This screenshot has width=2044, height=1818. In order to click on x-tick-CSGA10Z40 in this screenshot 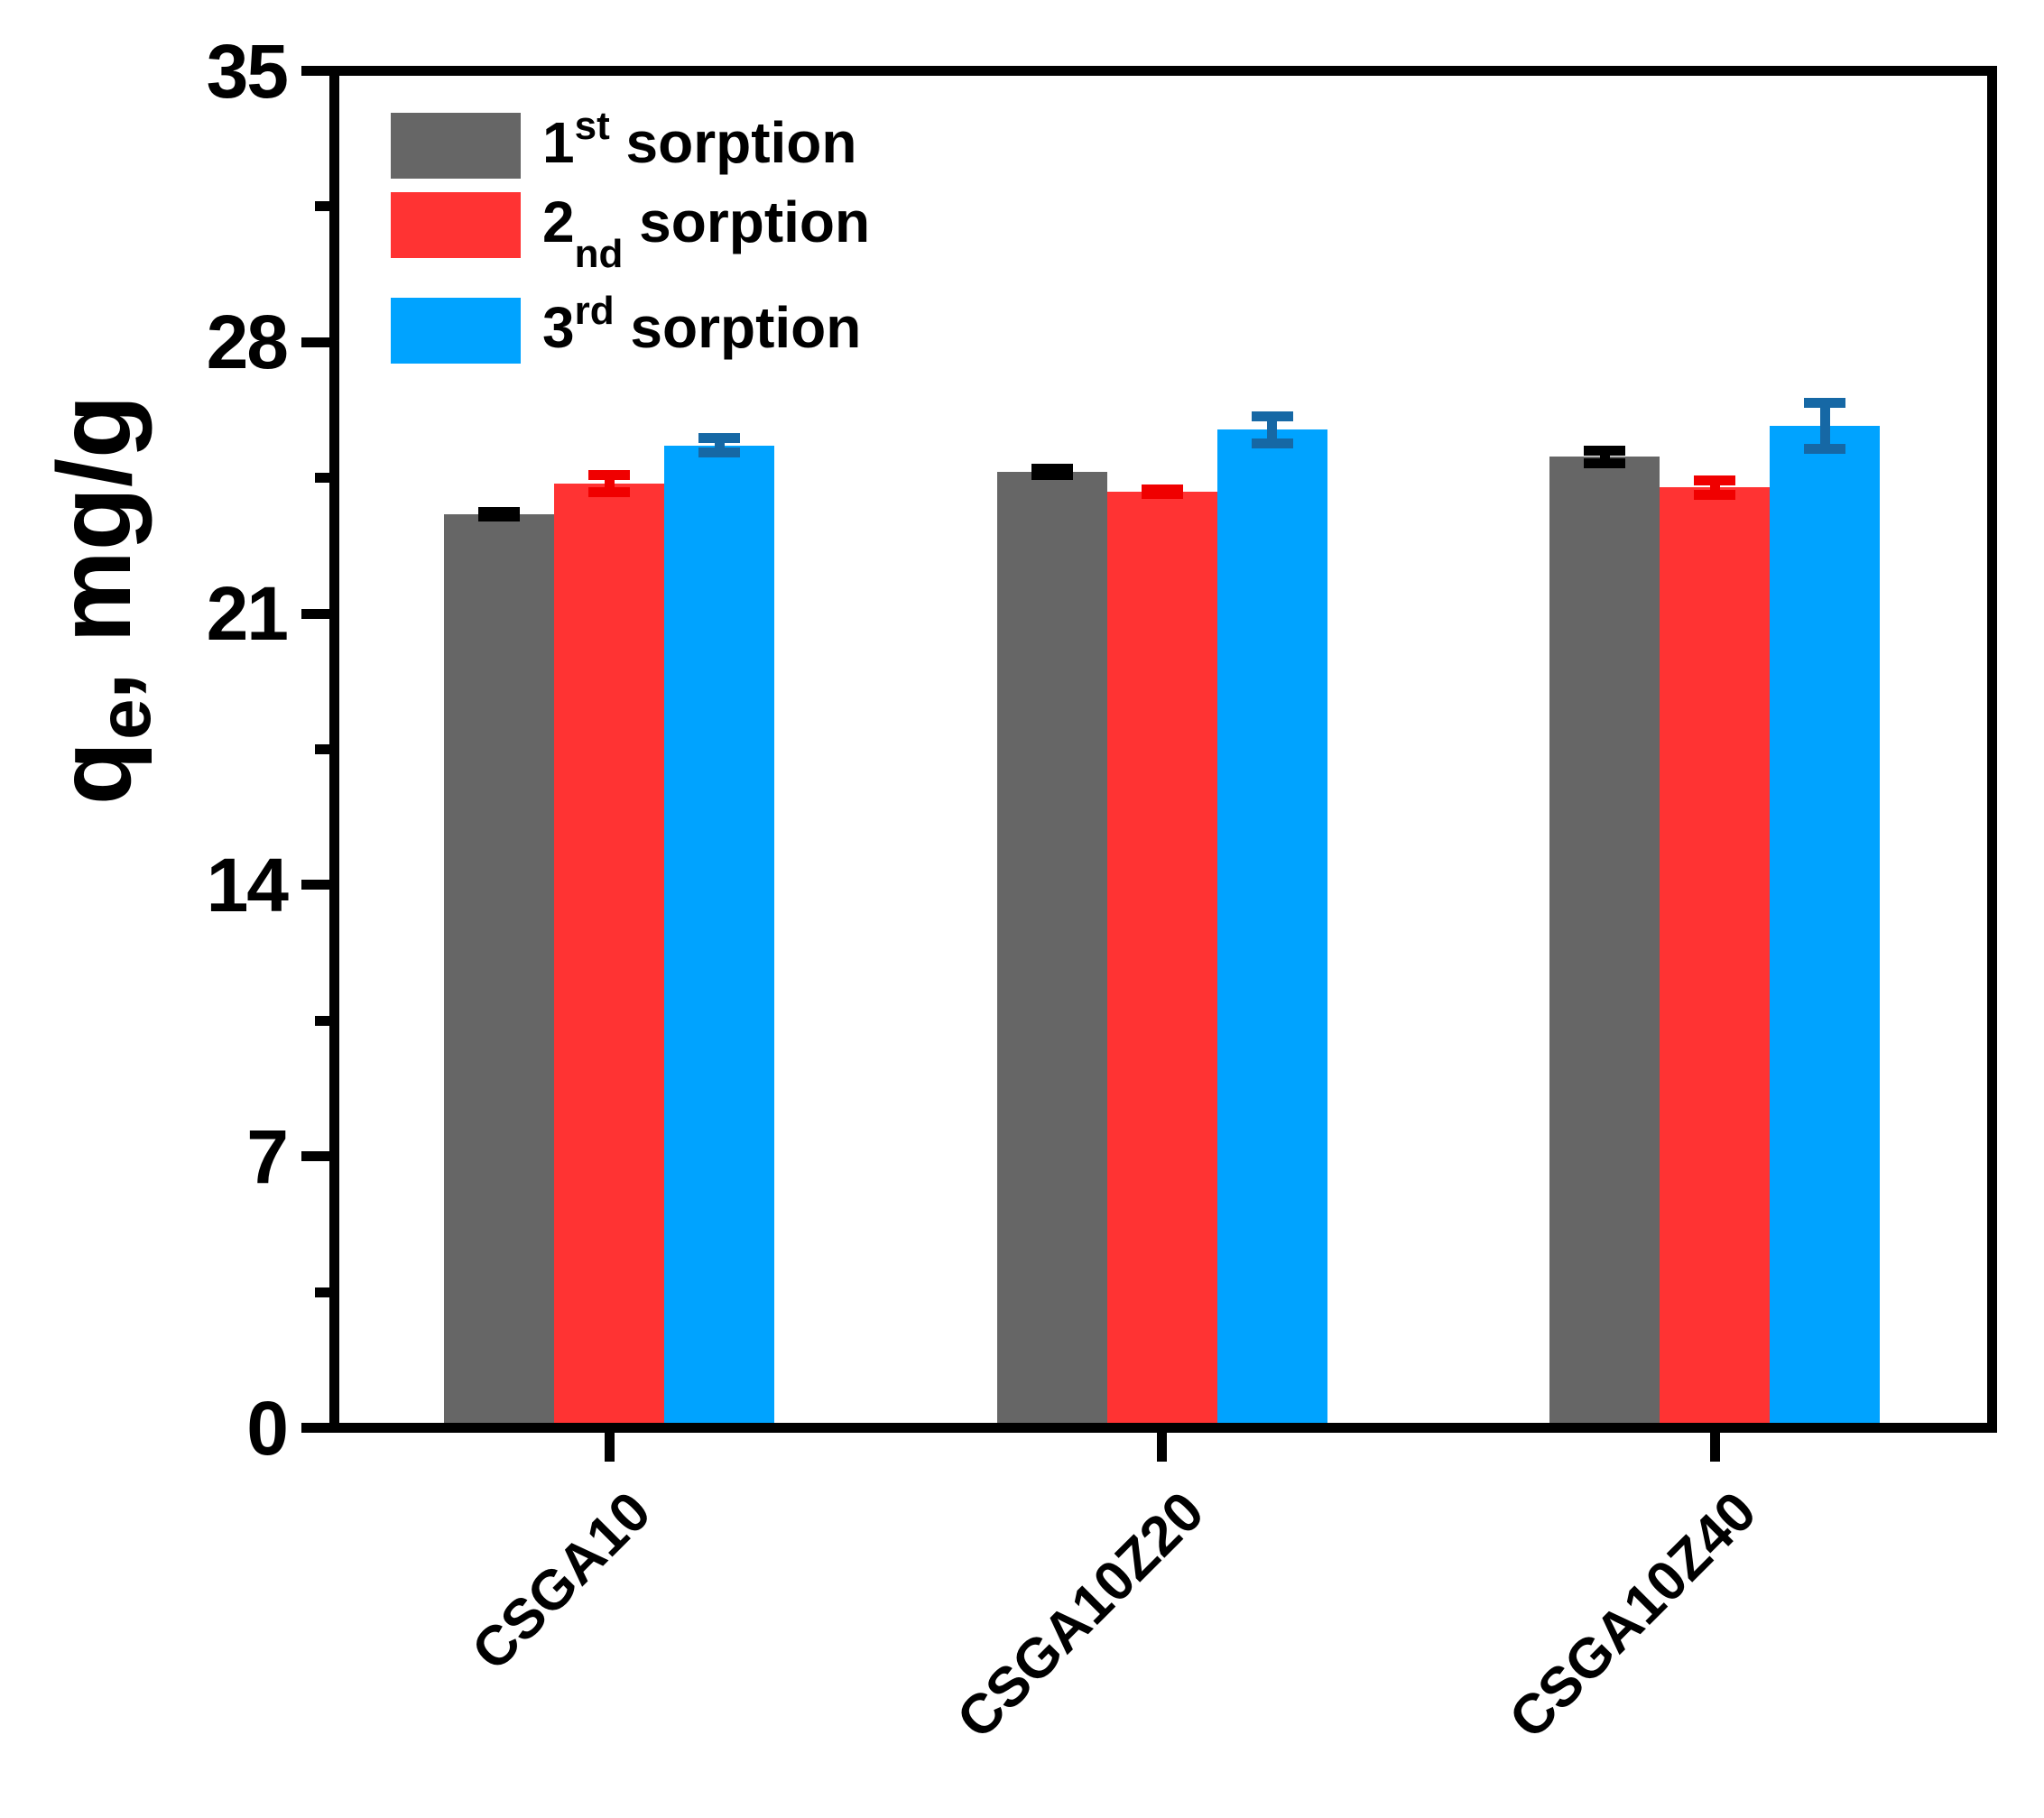, I will do `click(1714, 1447)`.